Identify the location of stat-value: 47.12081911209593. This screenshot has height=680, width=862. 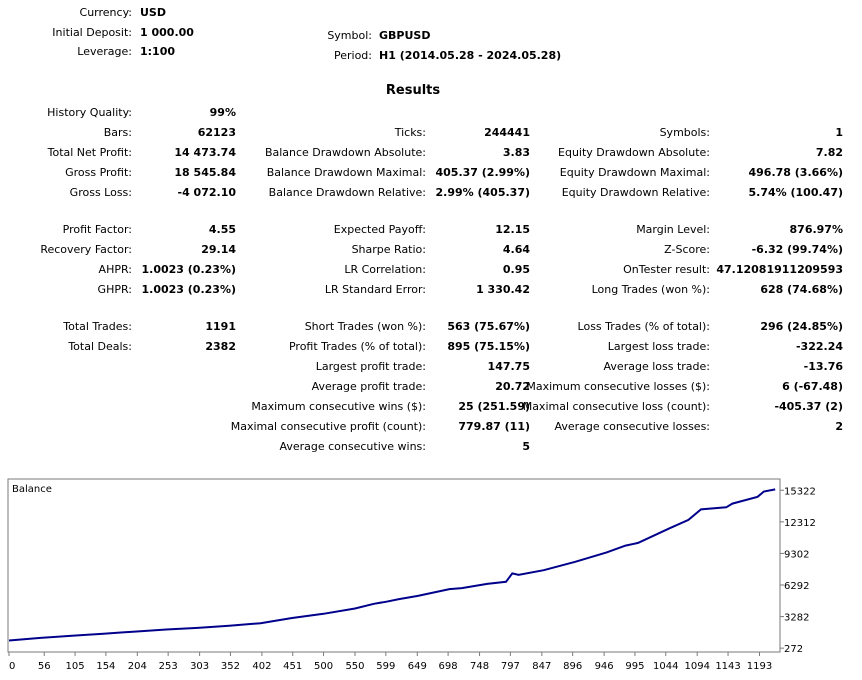
(779, 269).